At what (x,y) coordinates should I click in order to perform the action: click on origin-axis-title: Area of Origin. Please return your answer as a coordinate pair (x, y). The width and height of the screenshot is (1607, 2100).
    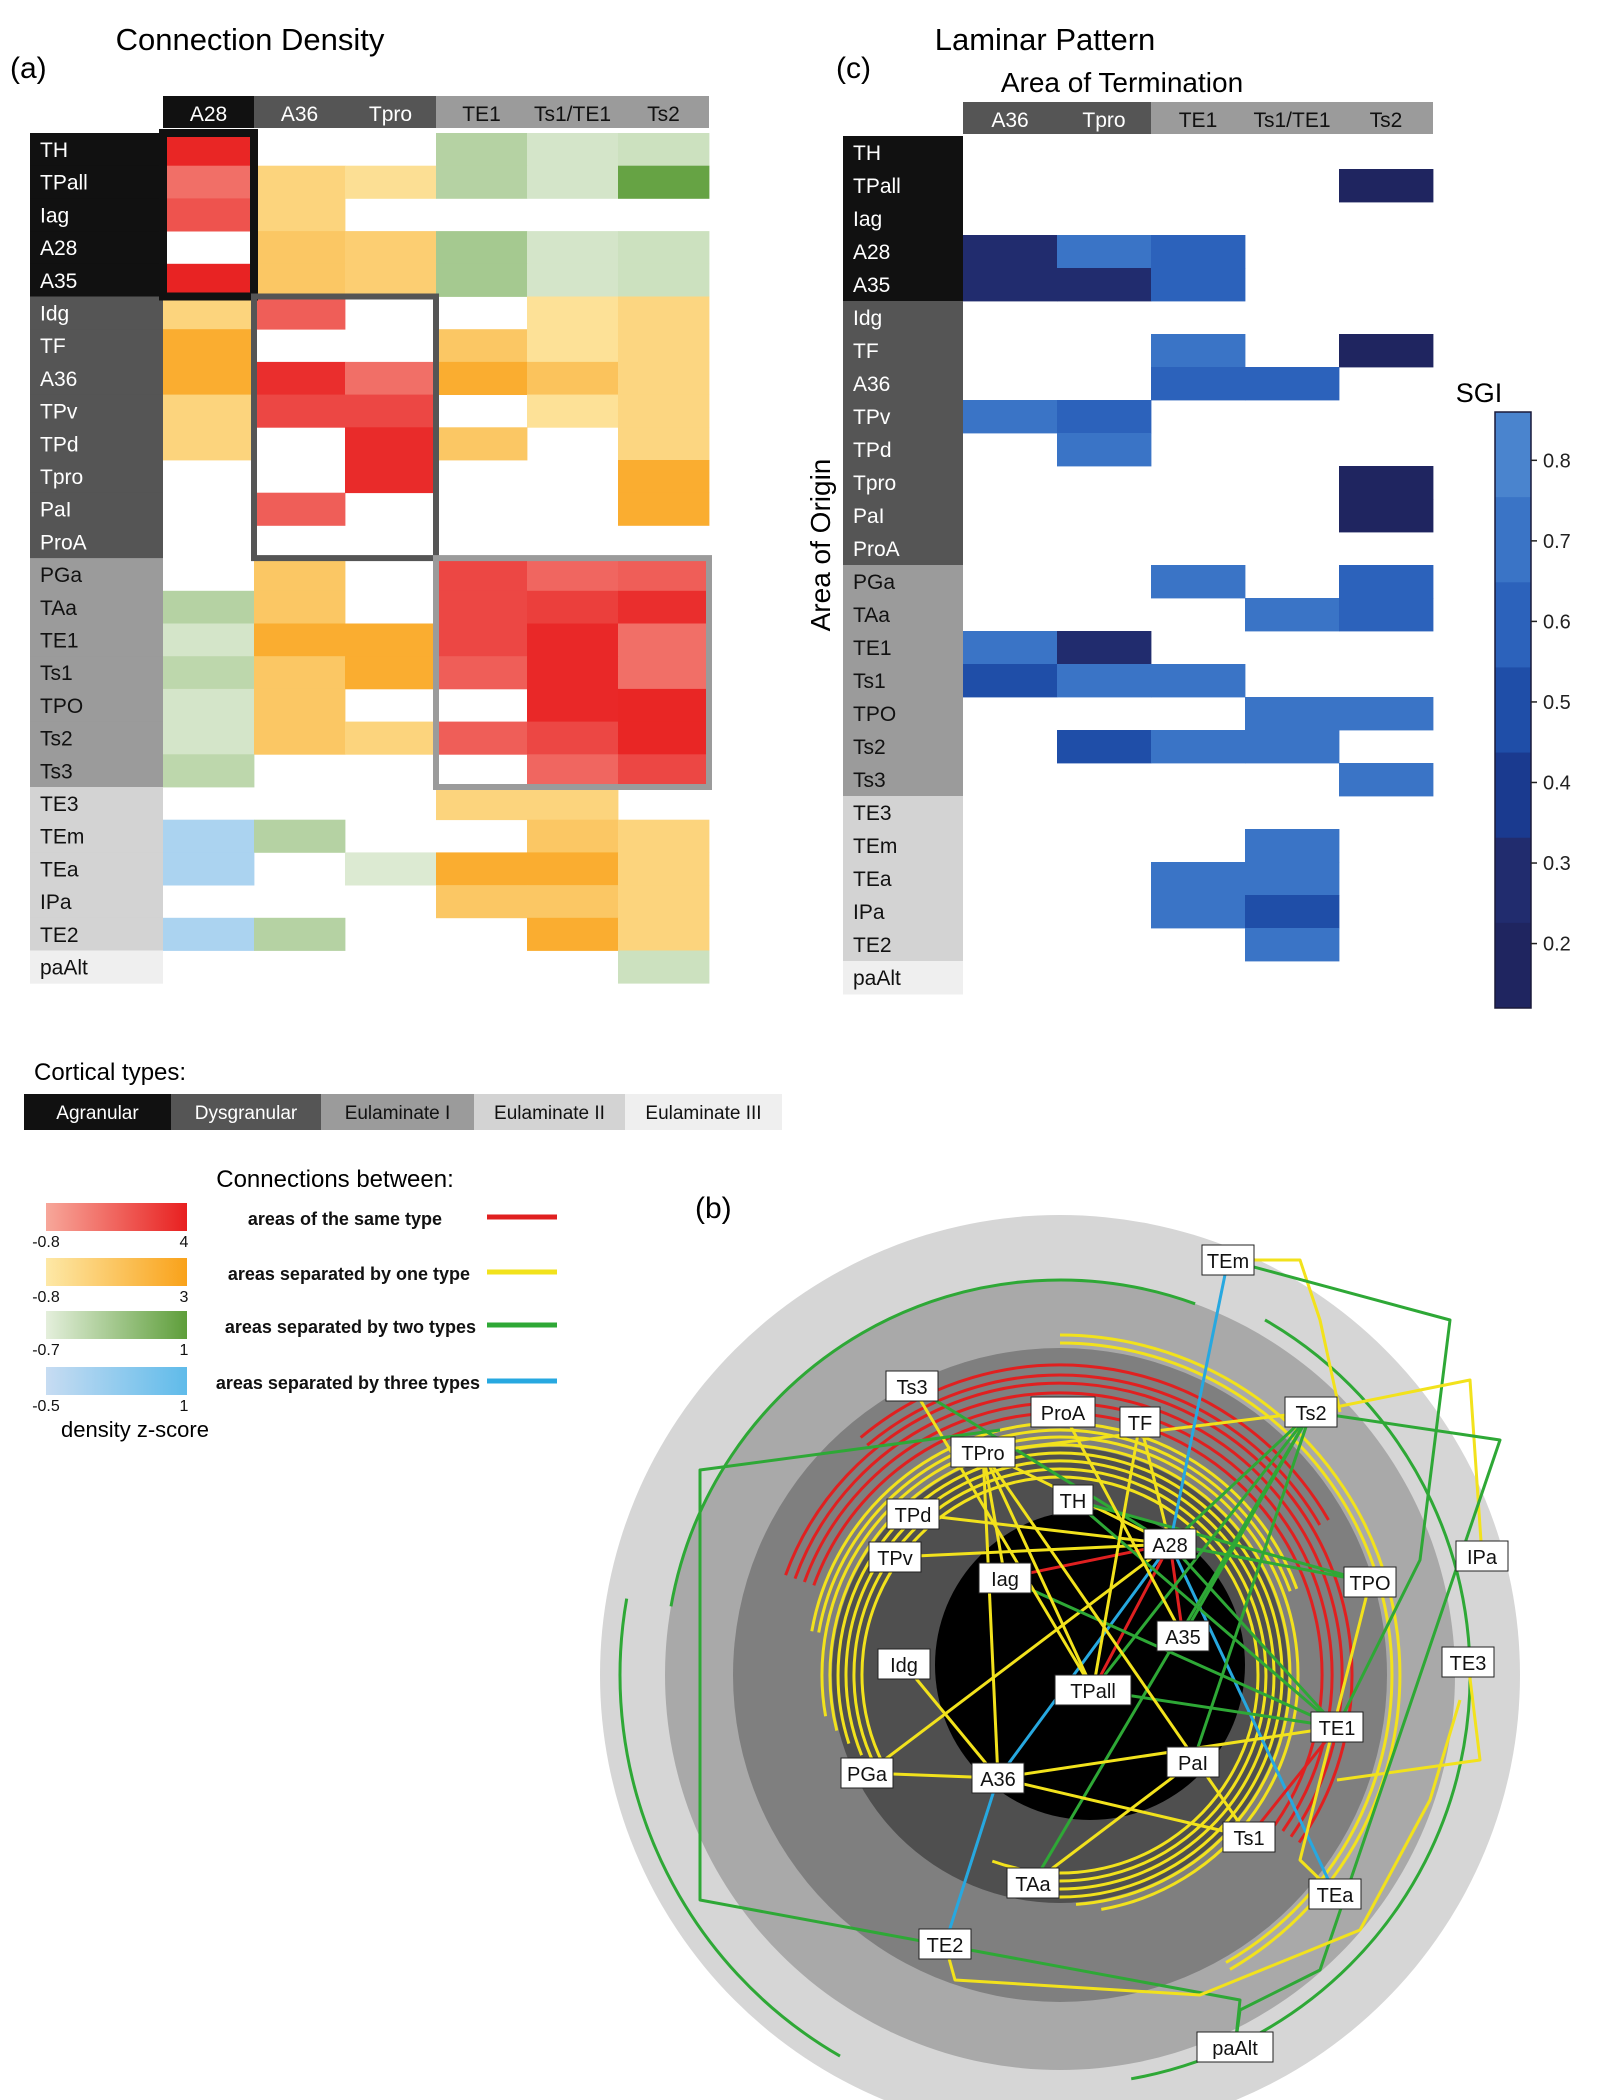
    Looking at the image, I should click on (820, 545).